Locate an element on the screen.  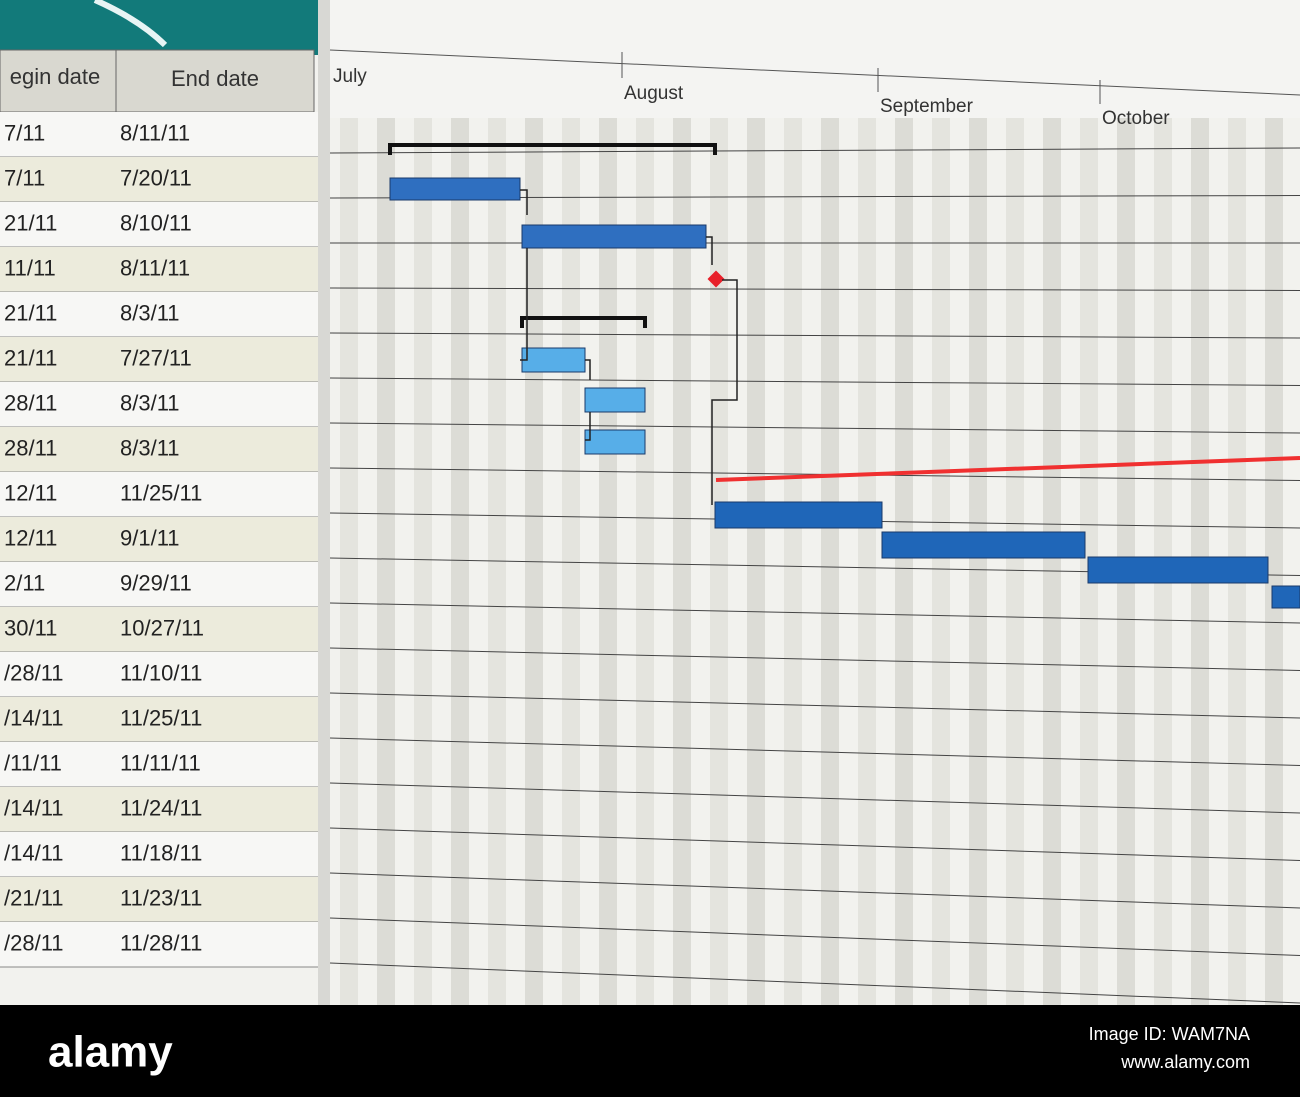
banner-curve is located at coordinates (130, 24).